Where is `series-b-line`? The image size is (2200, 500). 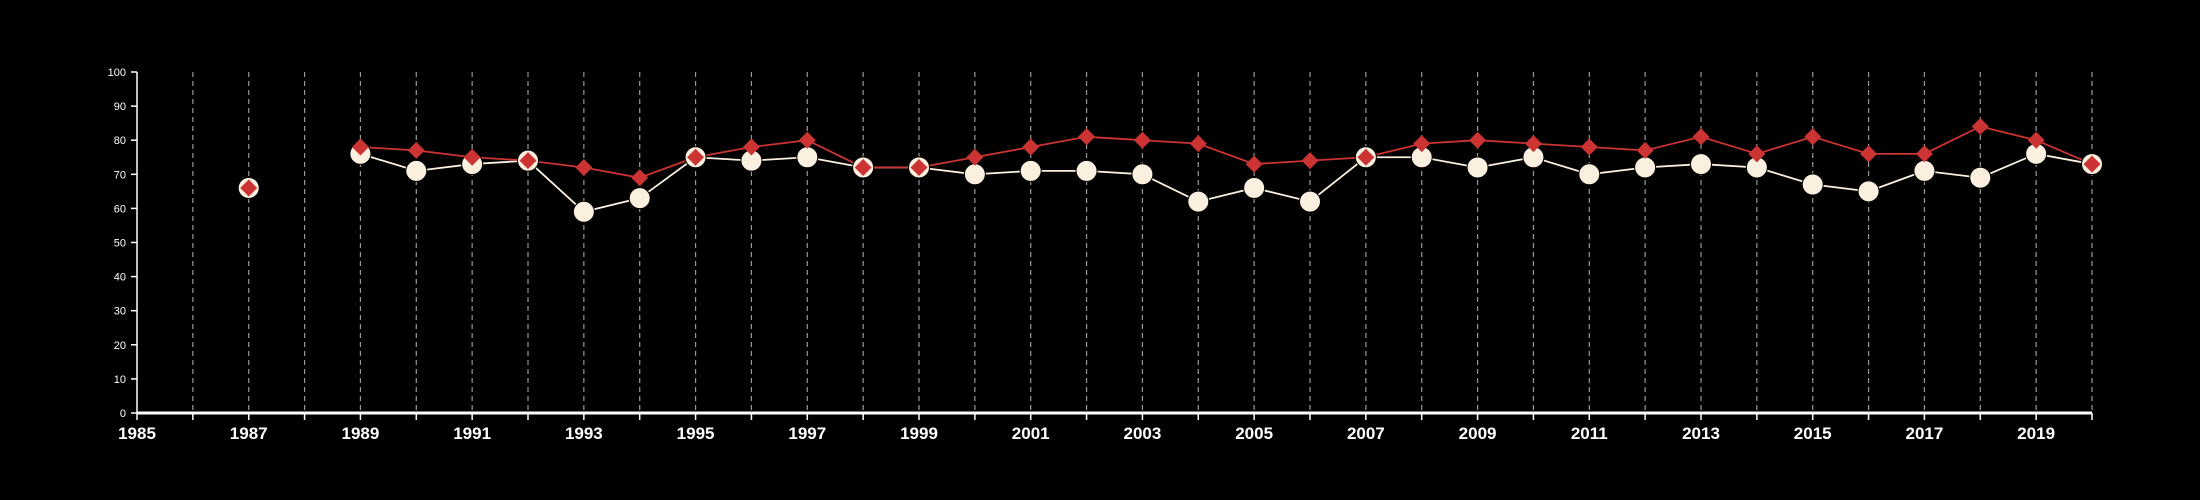
series-b-line is located at coordinates (1226, 152).